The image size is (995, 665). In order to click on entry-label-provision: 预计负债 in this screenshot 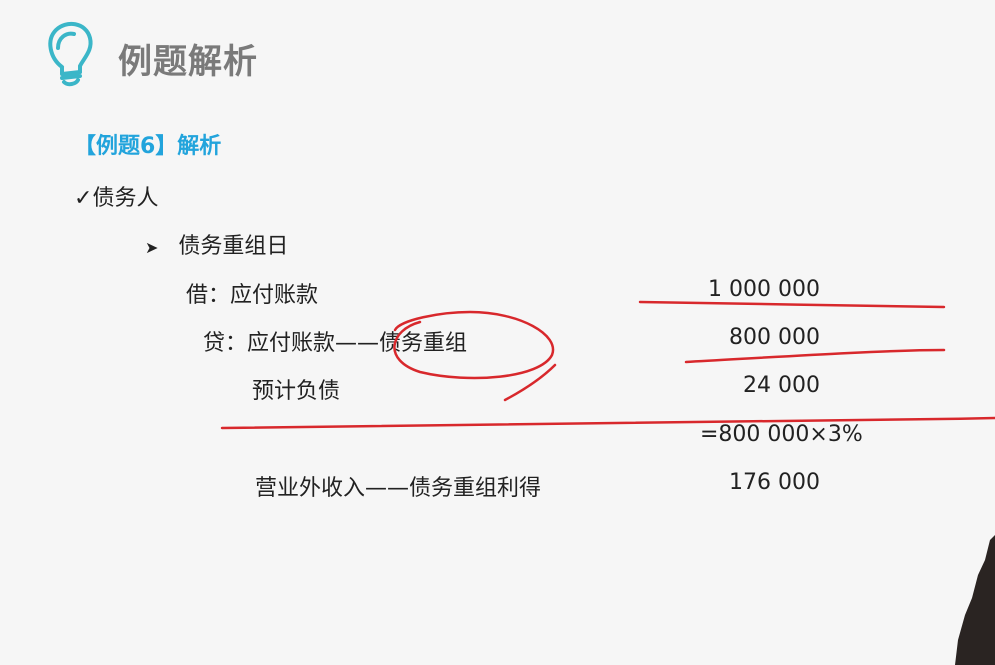, I will do `click(296, 391)`.